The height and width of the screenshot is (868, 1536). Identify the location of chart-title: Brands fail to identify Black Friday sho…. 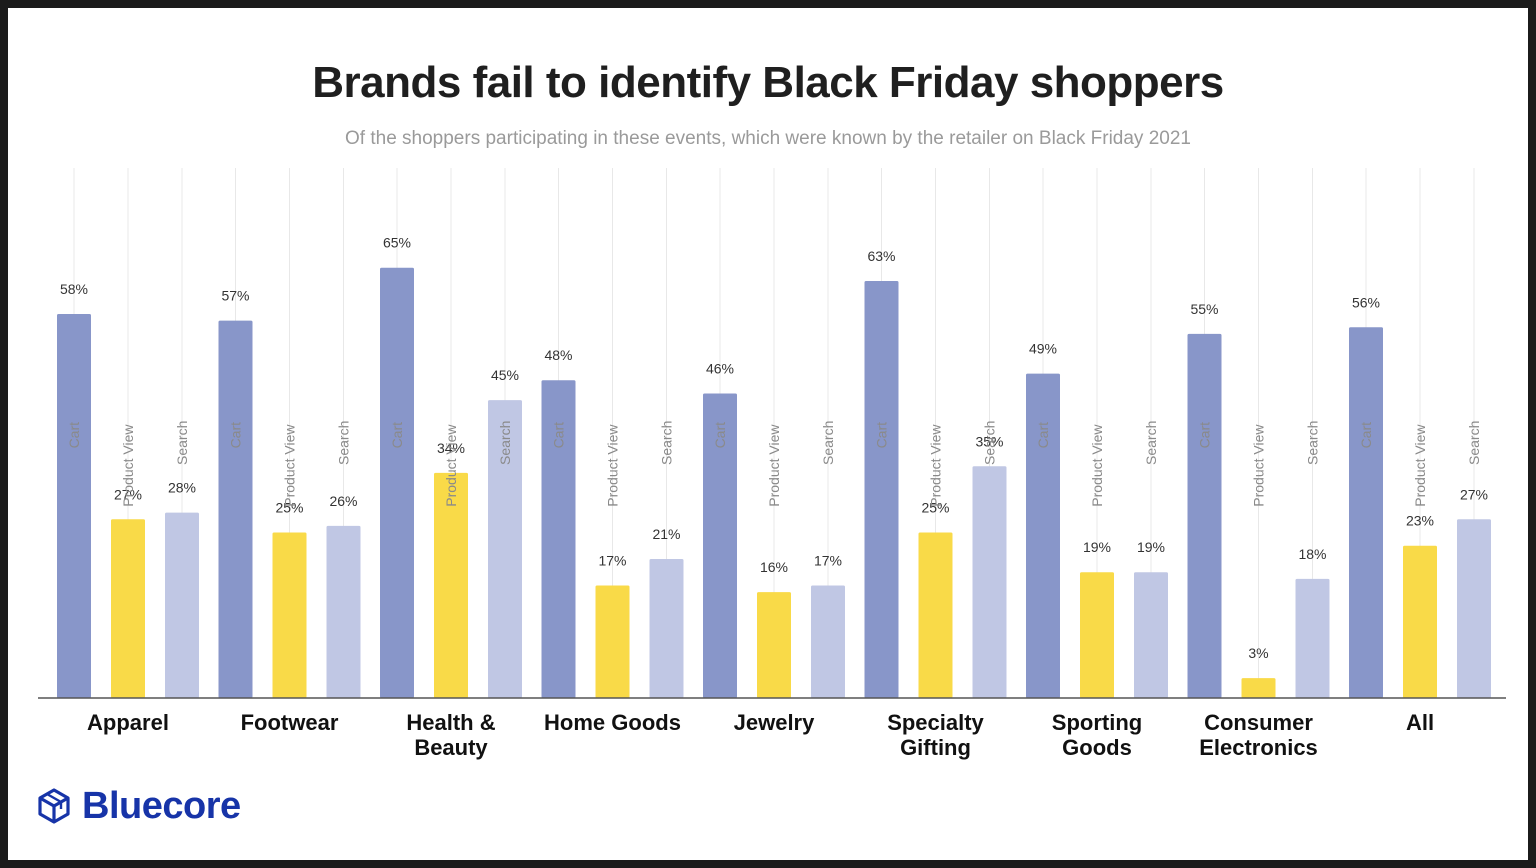
(768, 82).